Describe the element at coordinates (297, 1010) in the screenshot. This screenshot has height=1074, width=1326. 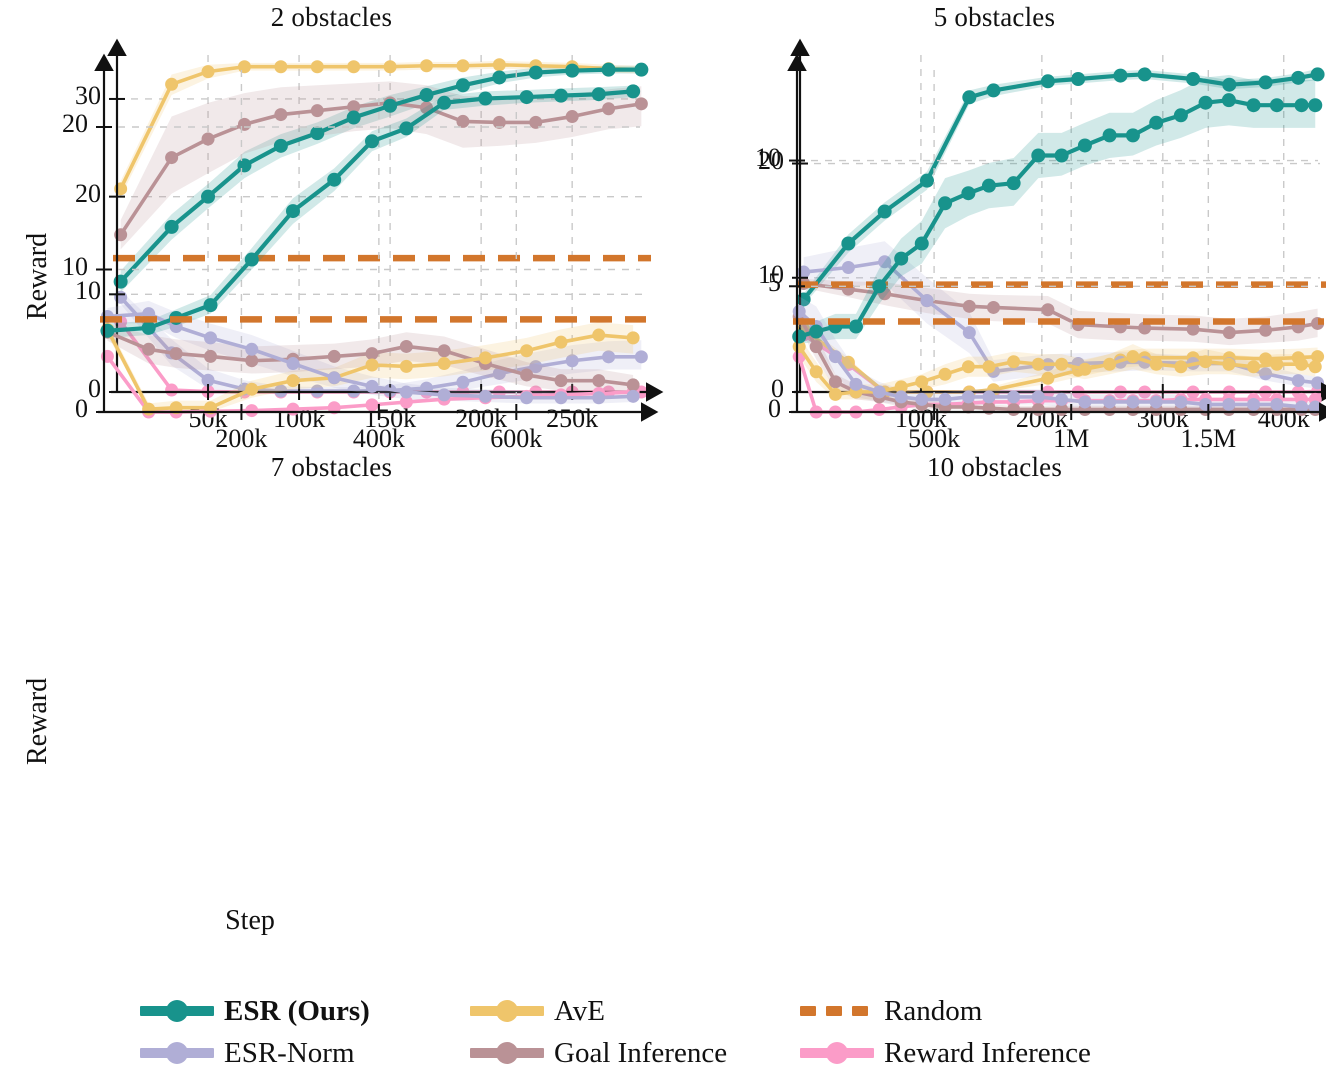
I see `legend-label: ESR (Ours)` at that location.